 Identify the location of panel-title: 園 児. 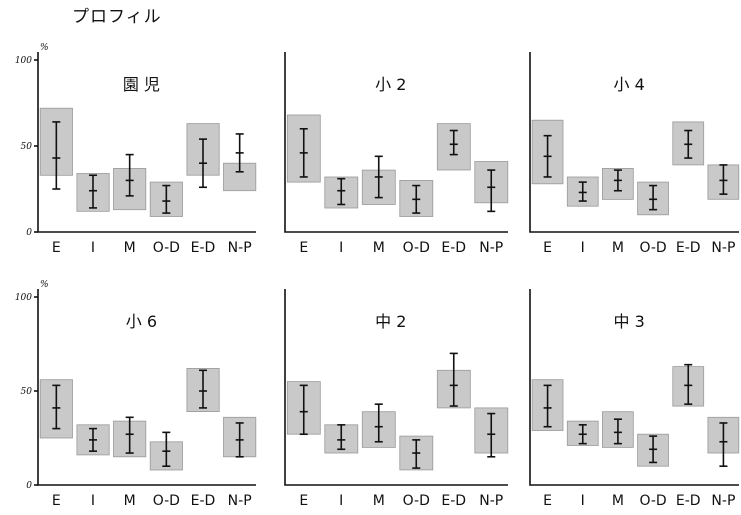
(141, 84).